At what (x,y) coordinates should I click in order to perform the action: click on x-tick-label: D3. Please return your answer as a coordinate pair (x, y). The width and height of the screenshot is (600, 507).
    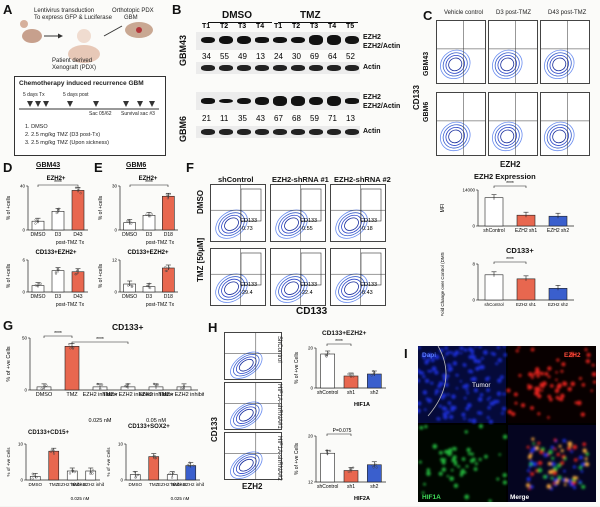
    Looking at the image, I should click on (58, 235).